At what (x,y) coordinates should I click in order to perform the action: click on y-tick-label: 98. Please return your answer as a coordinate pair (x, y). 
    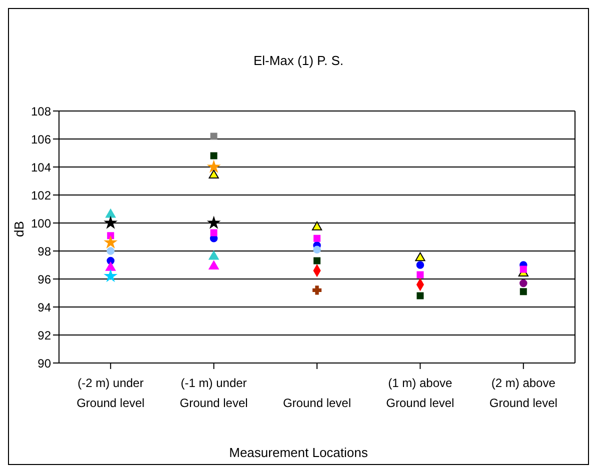
    Looking at the image, I should click on (45, 251).